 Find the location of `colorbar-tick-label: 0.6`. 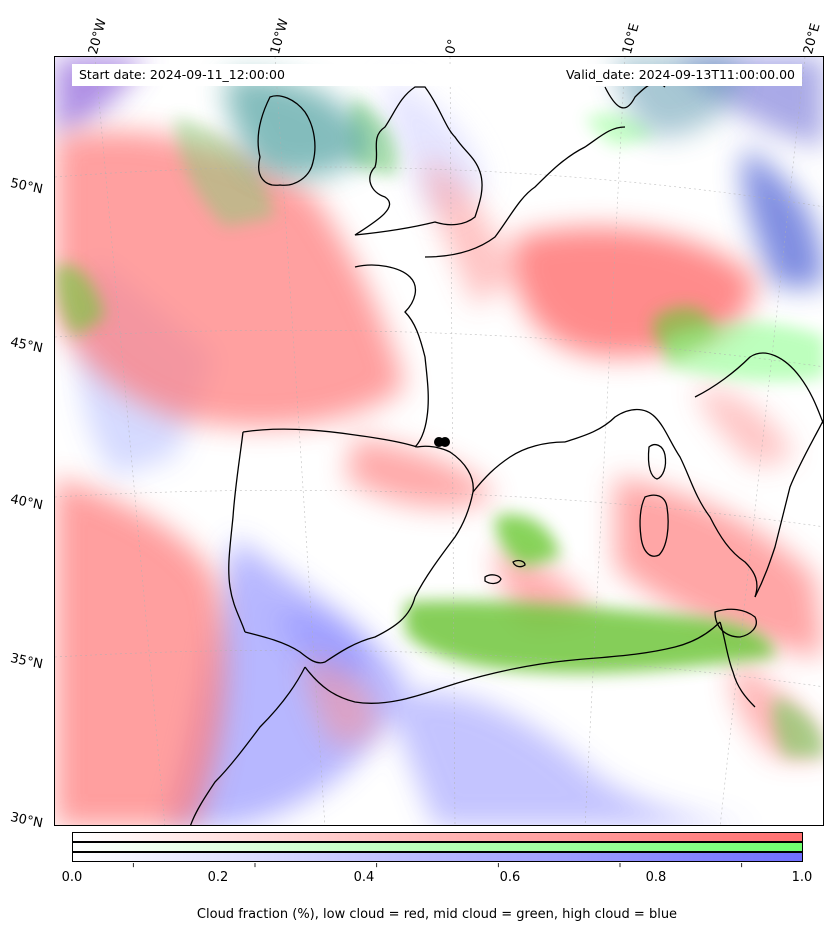

colorbar-tick-label: 0.6 is located at coordinates (510, 877).